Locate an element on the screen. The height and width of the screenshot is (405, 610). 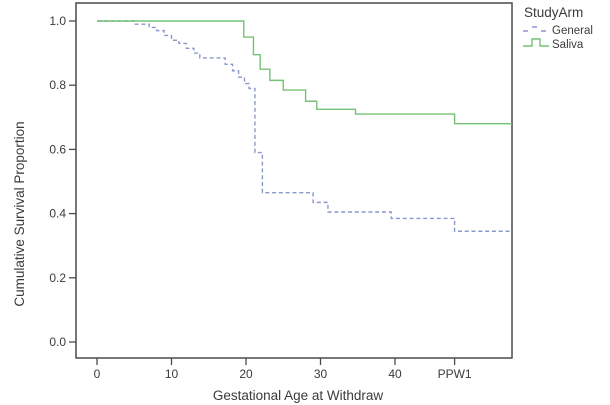
y-tick-label-0: 0.0 is located at coordinates (57, 342).